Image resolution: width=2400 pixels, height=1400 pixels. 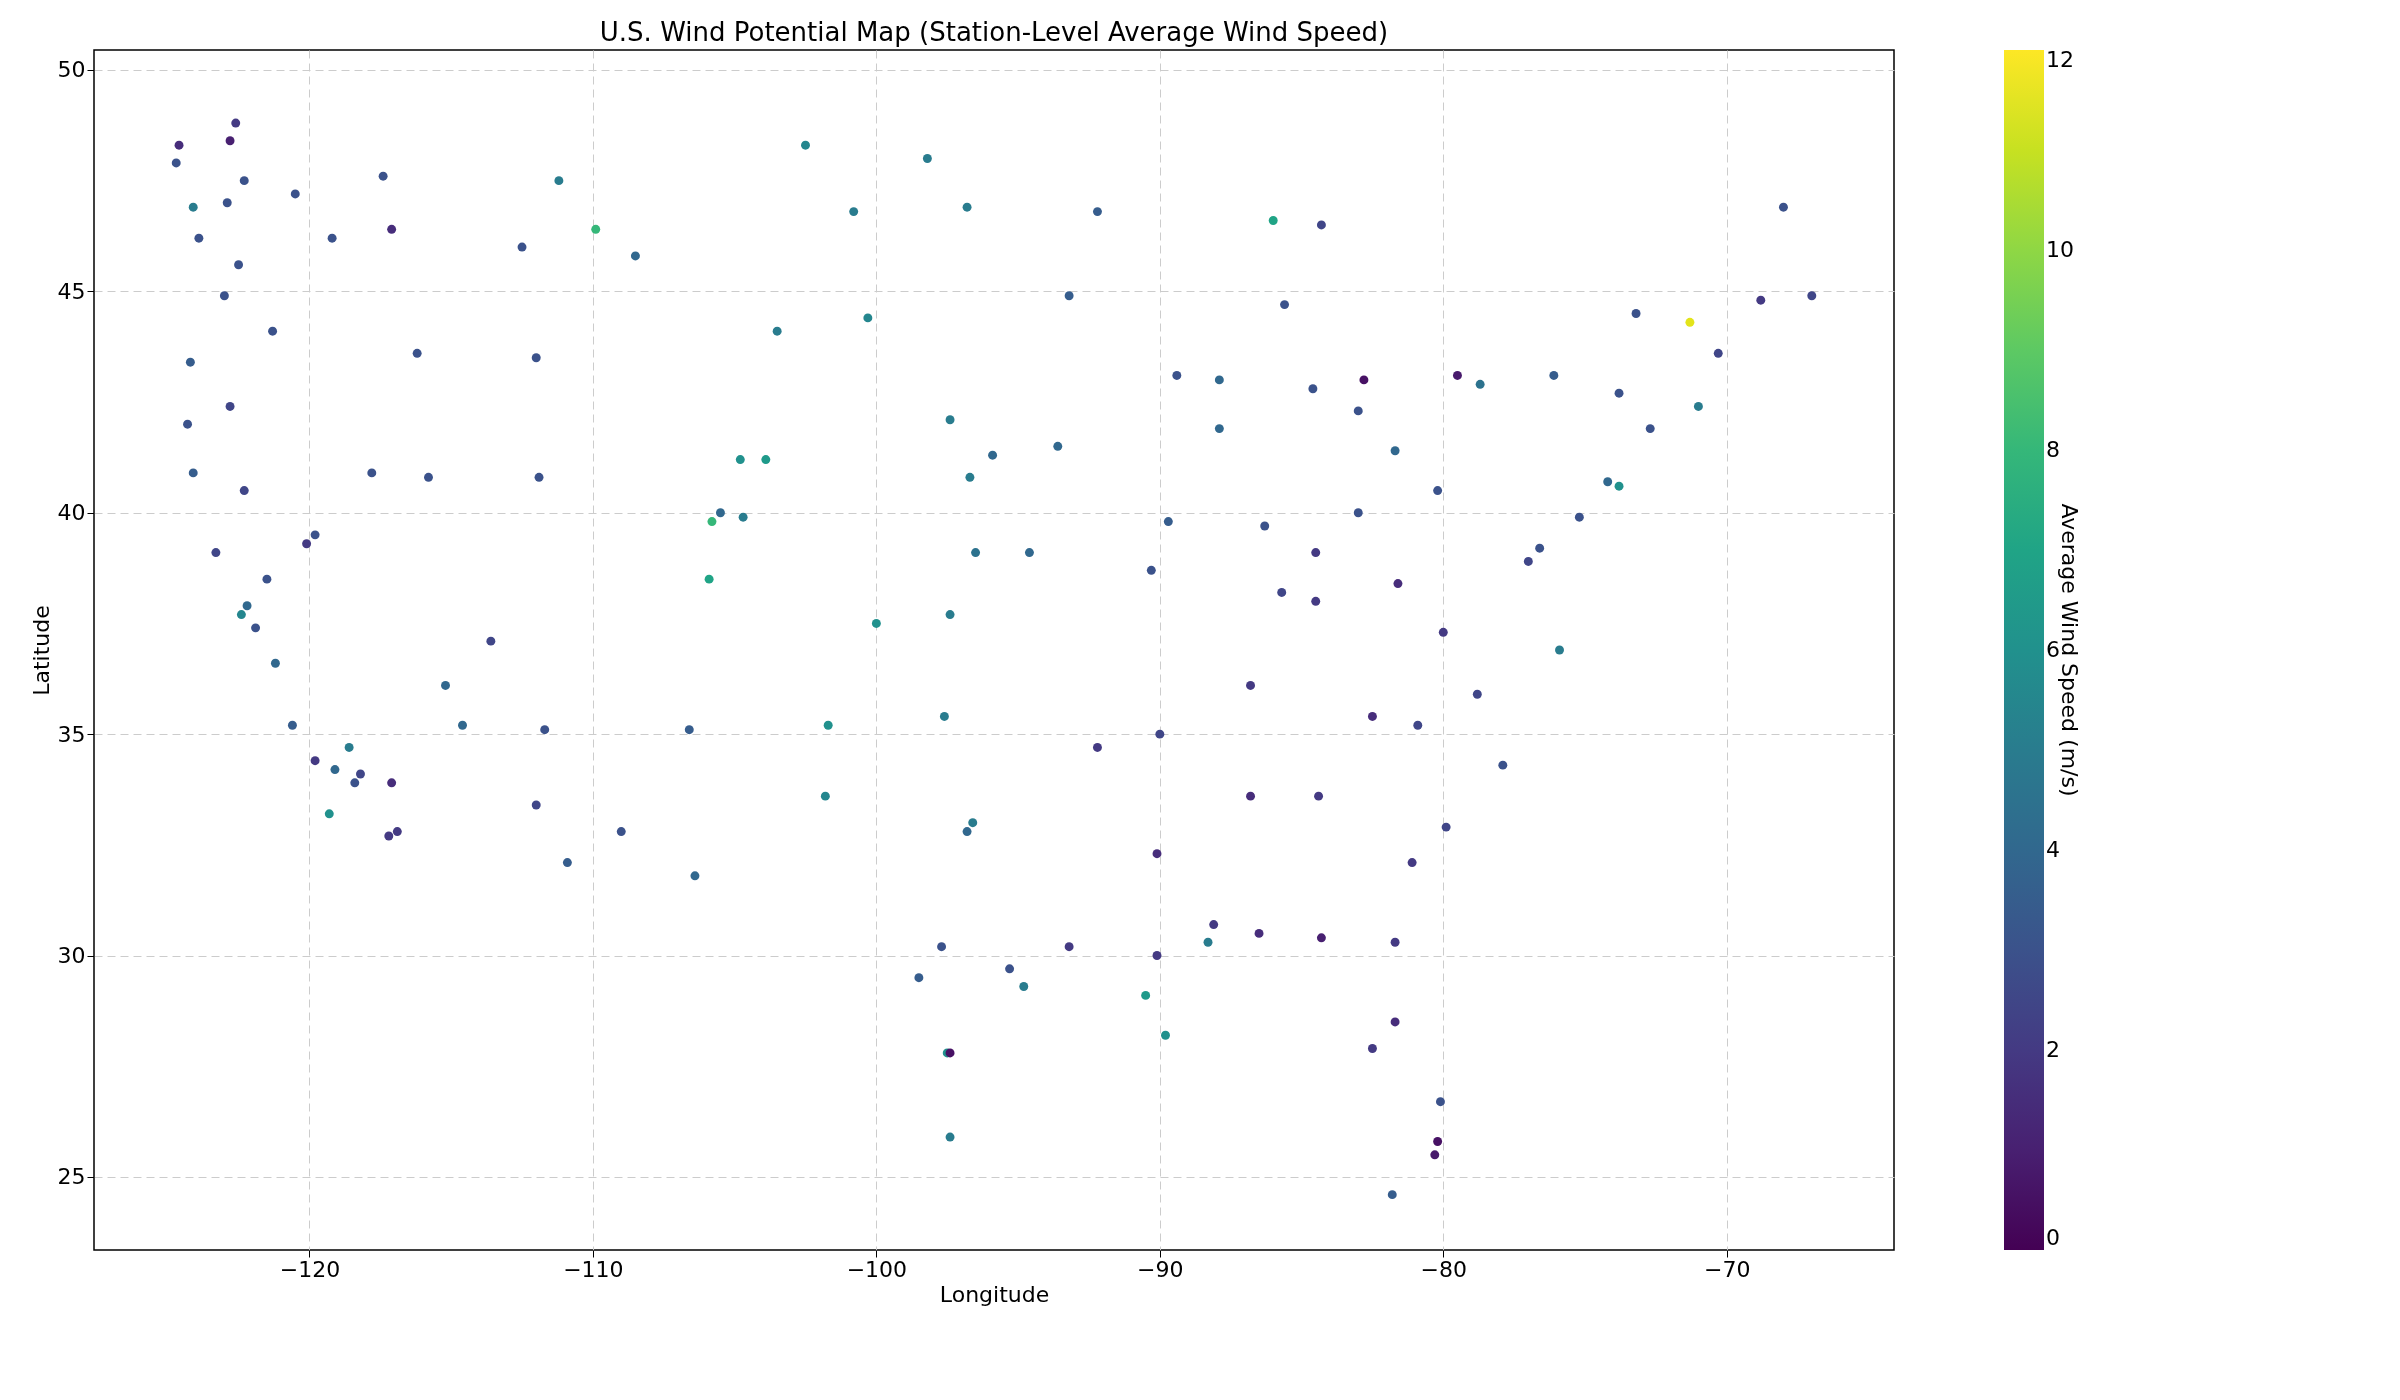 I want to click on y-tick-label: 30, so click(x=71, y=956).